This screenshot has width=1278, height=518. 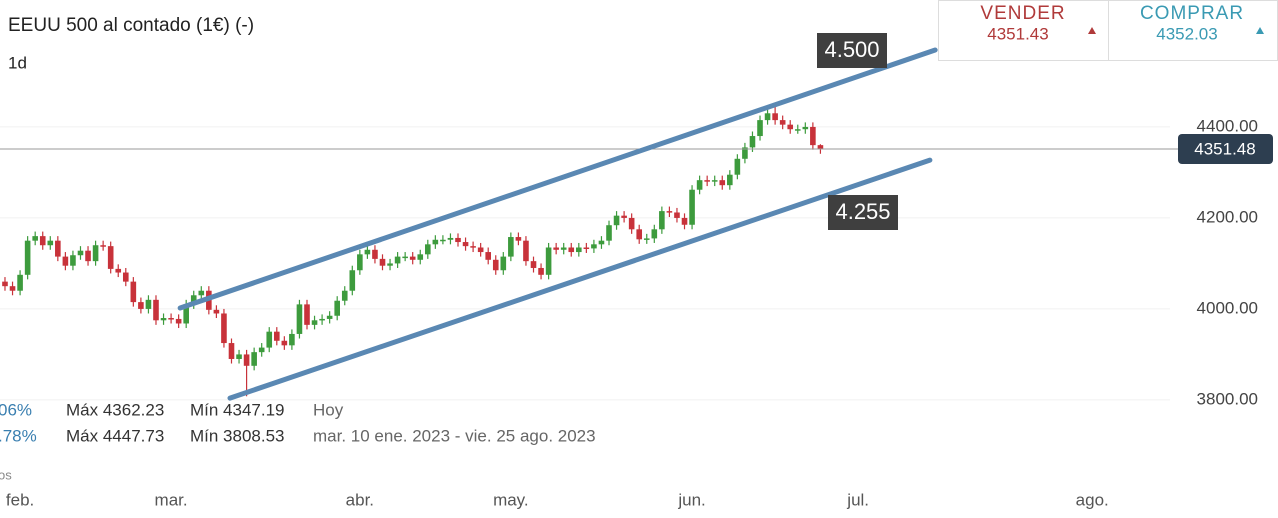 I want to click on channel-label: 4.500, so click(x=851, y=49).